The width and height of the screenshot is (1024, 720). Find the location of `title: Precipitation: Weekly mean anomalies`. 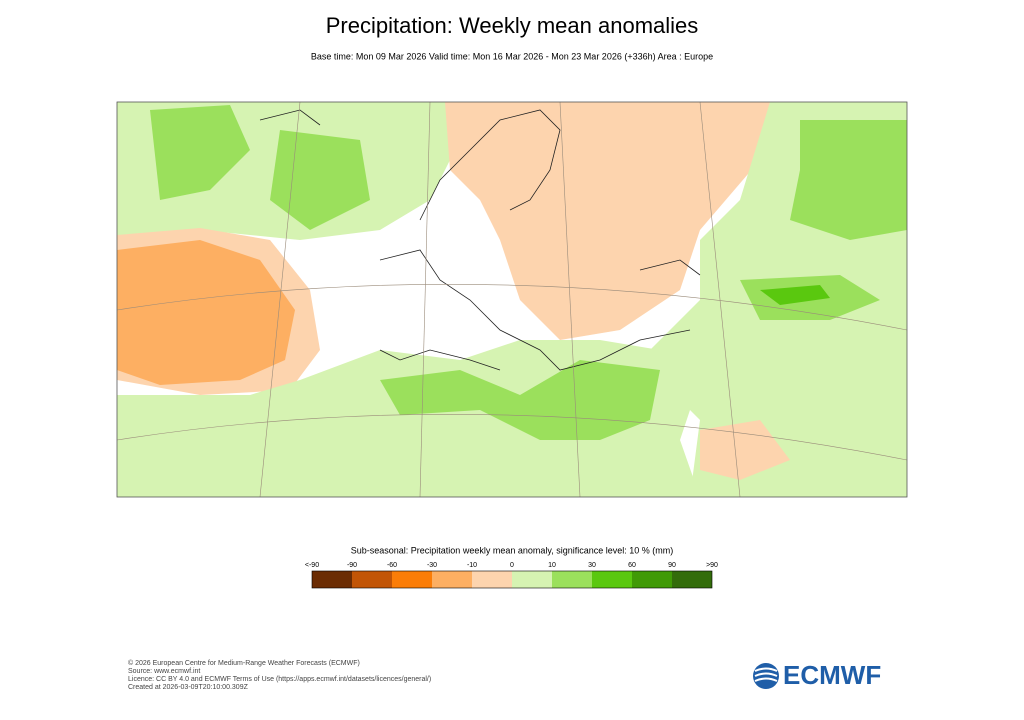

title: Precipitation: Weekly mean anomalies is located at coordinates (512, 25).